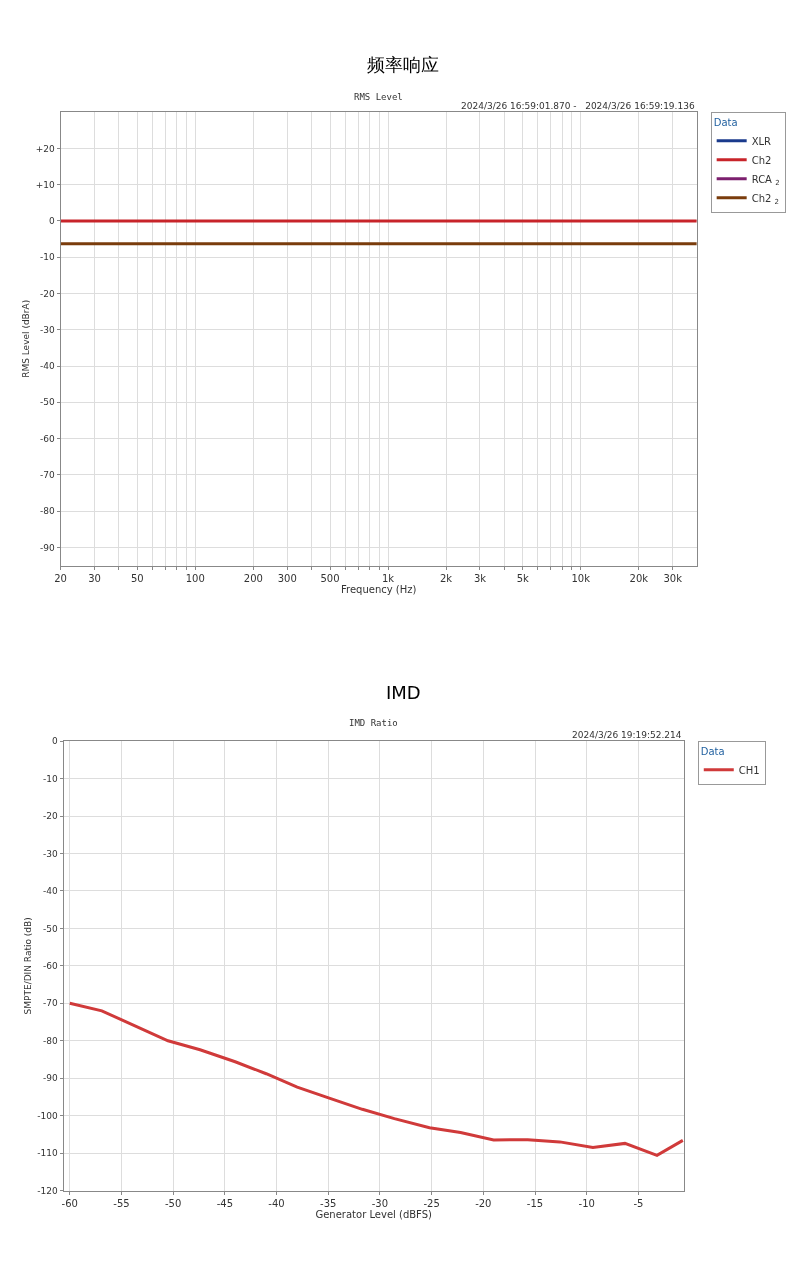 The height and width of the screenshot is (1269, 800). Describe the element at coordinates (523, 578) in the screenshot. I see `x-tick-label: 5k` at that location.